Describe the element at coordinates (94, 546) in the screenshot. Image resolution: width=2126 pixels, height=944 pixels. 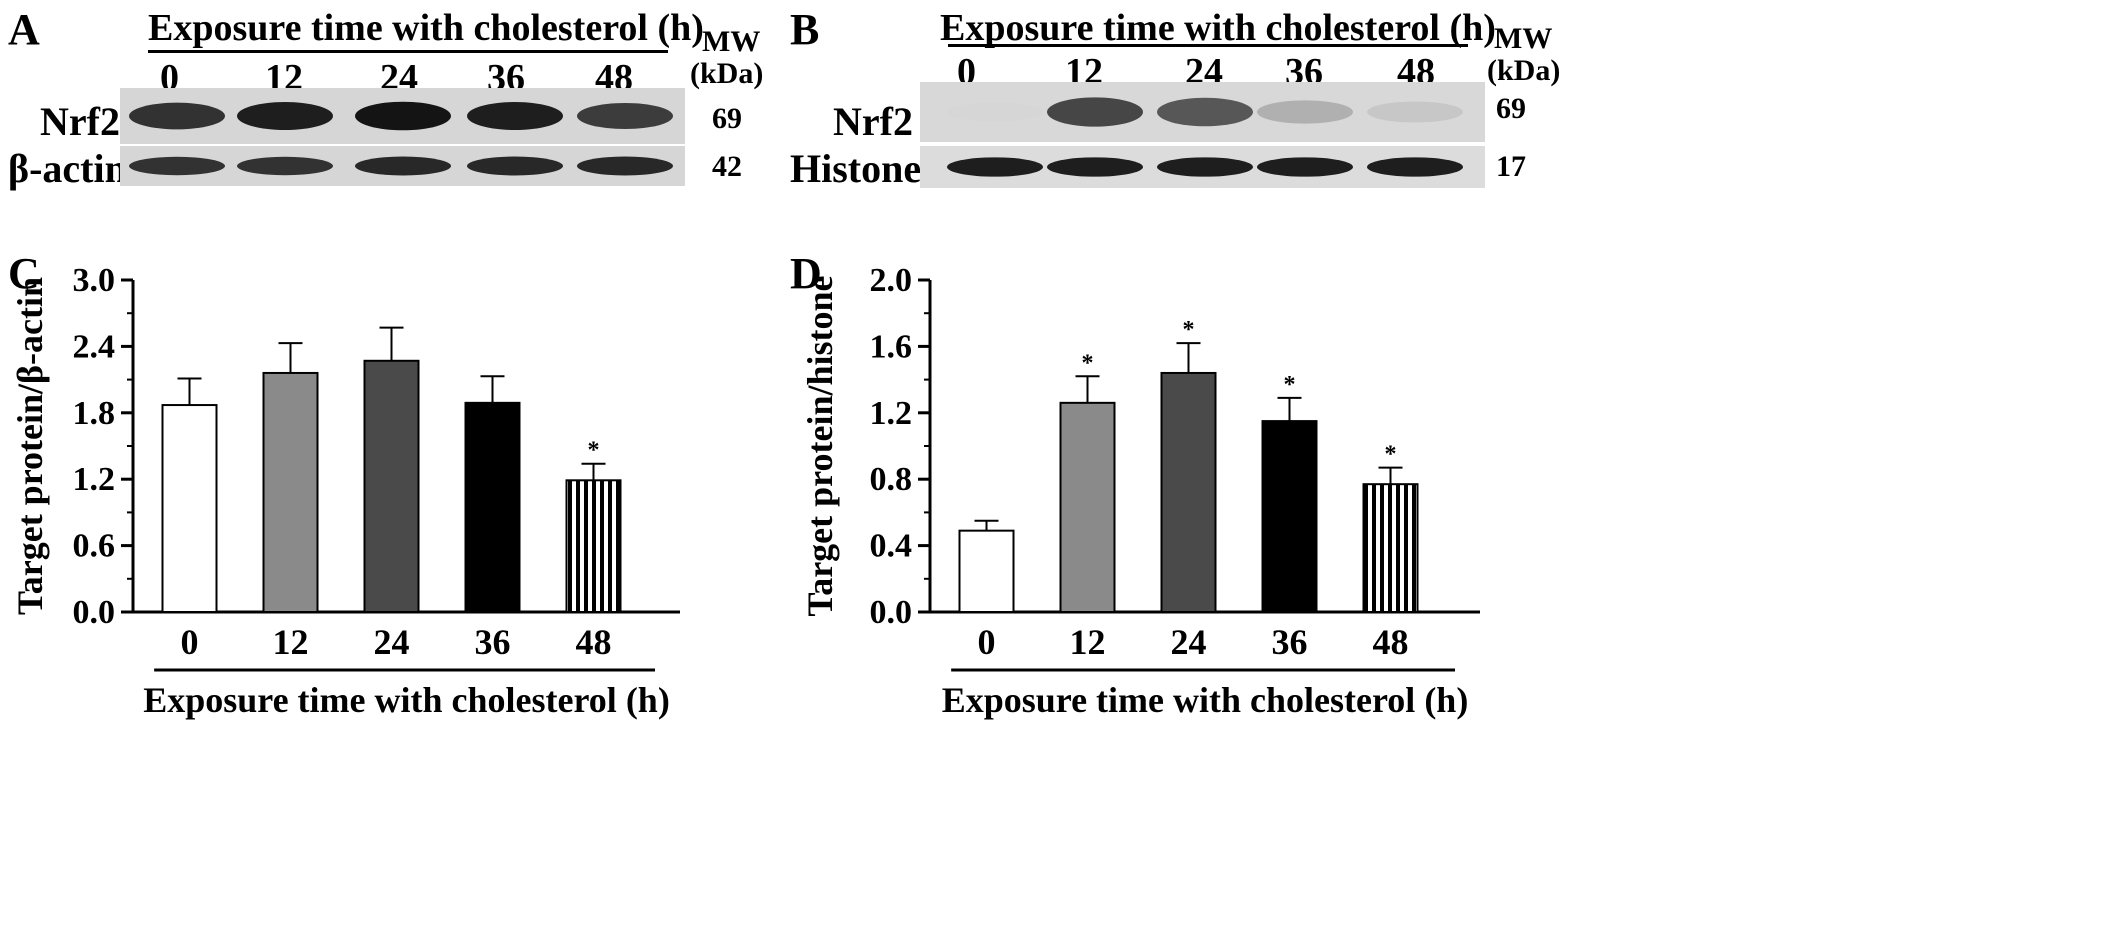
I see `y-tick-label: 0.6` at that location.